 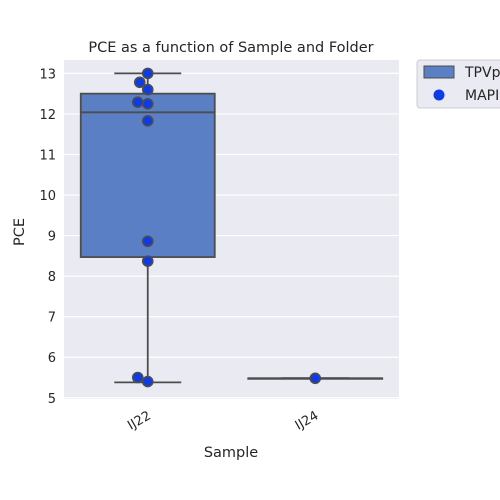 What do you see at coordinates (47, 115) in the screenshot?
I see `y-tick-label: 12` at bounding box center [47, 115].